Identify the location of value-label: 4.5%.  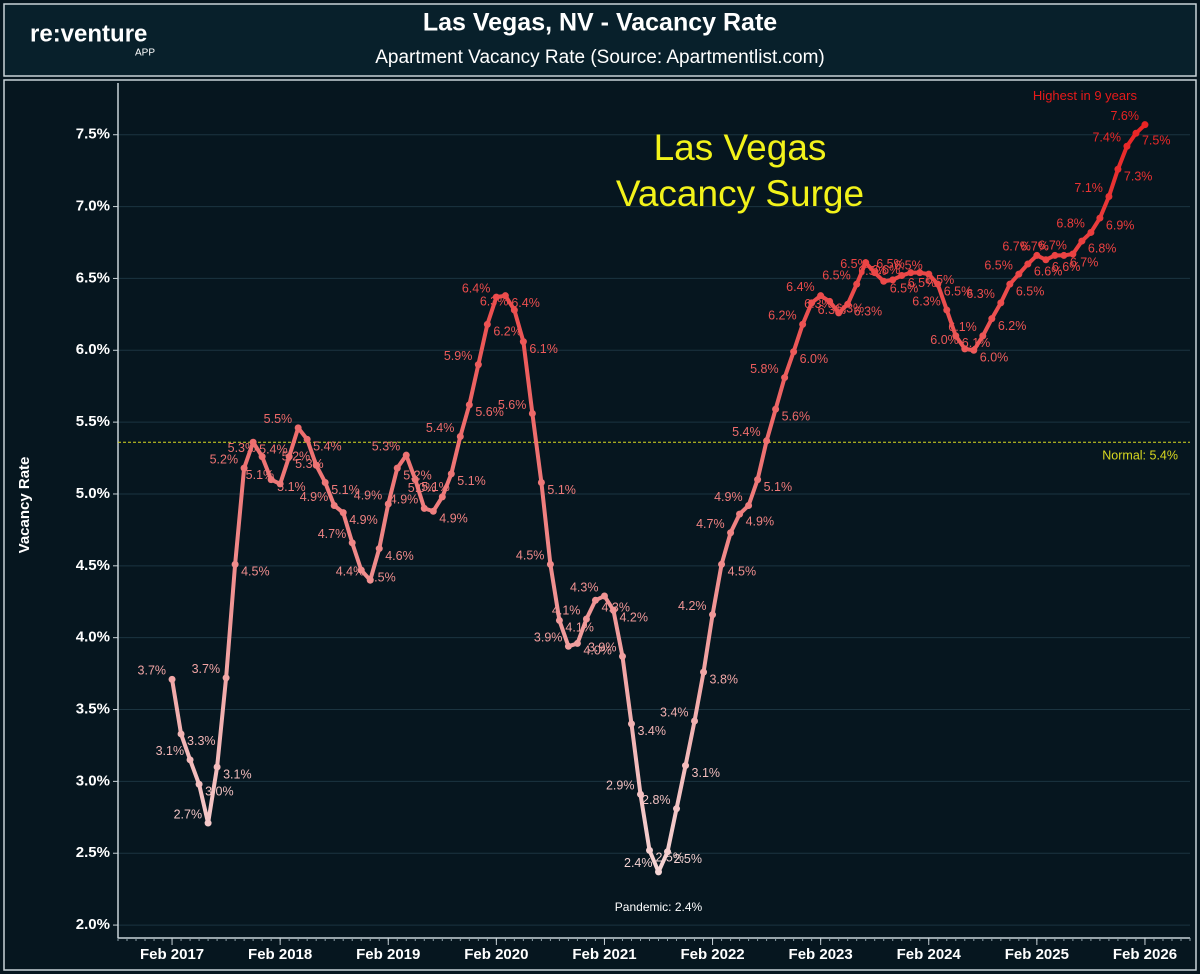
(381, 577).